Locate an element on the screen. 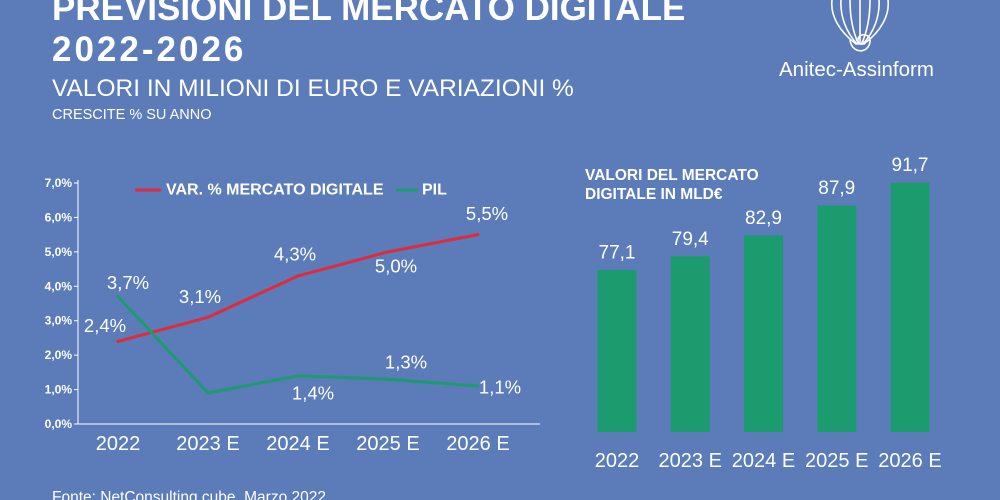 The height and width of the screenshot is (500, 1000). bar-chart-title: VALORI DEL MERCATO DIGITALE IN MLD€ is located at coordinates (672, 185).